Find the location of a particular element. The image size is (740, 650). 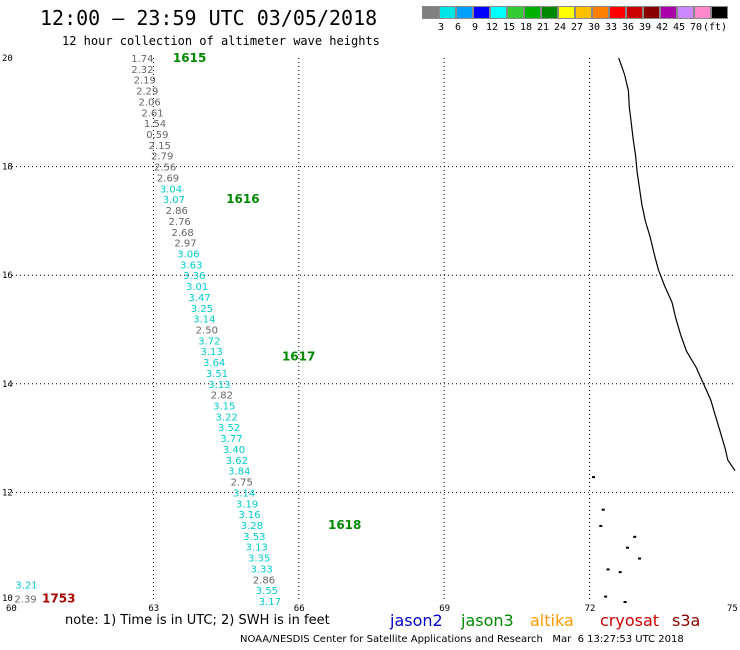

legend-label-8: 27 is located at coordinates (577, 27).